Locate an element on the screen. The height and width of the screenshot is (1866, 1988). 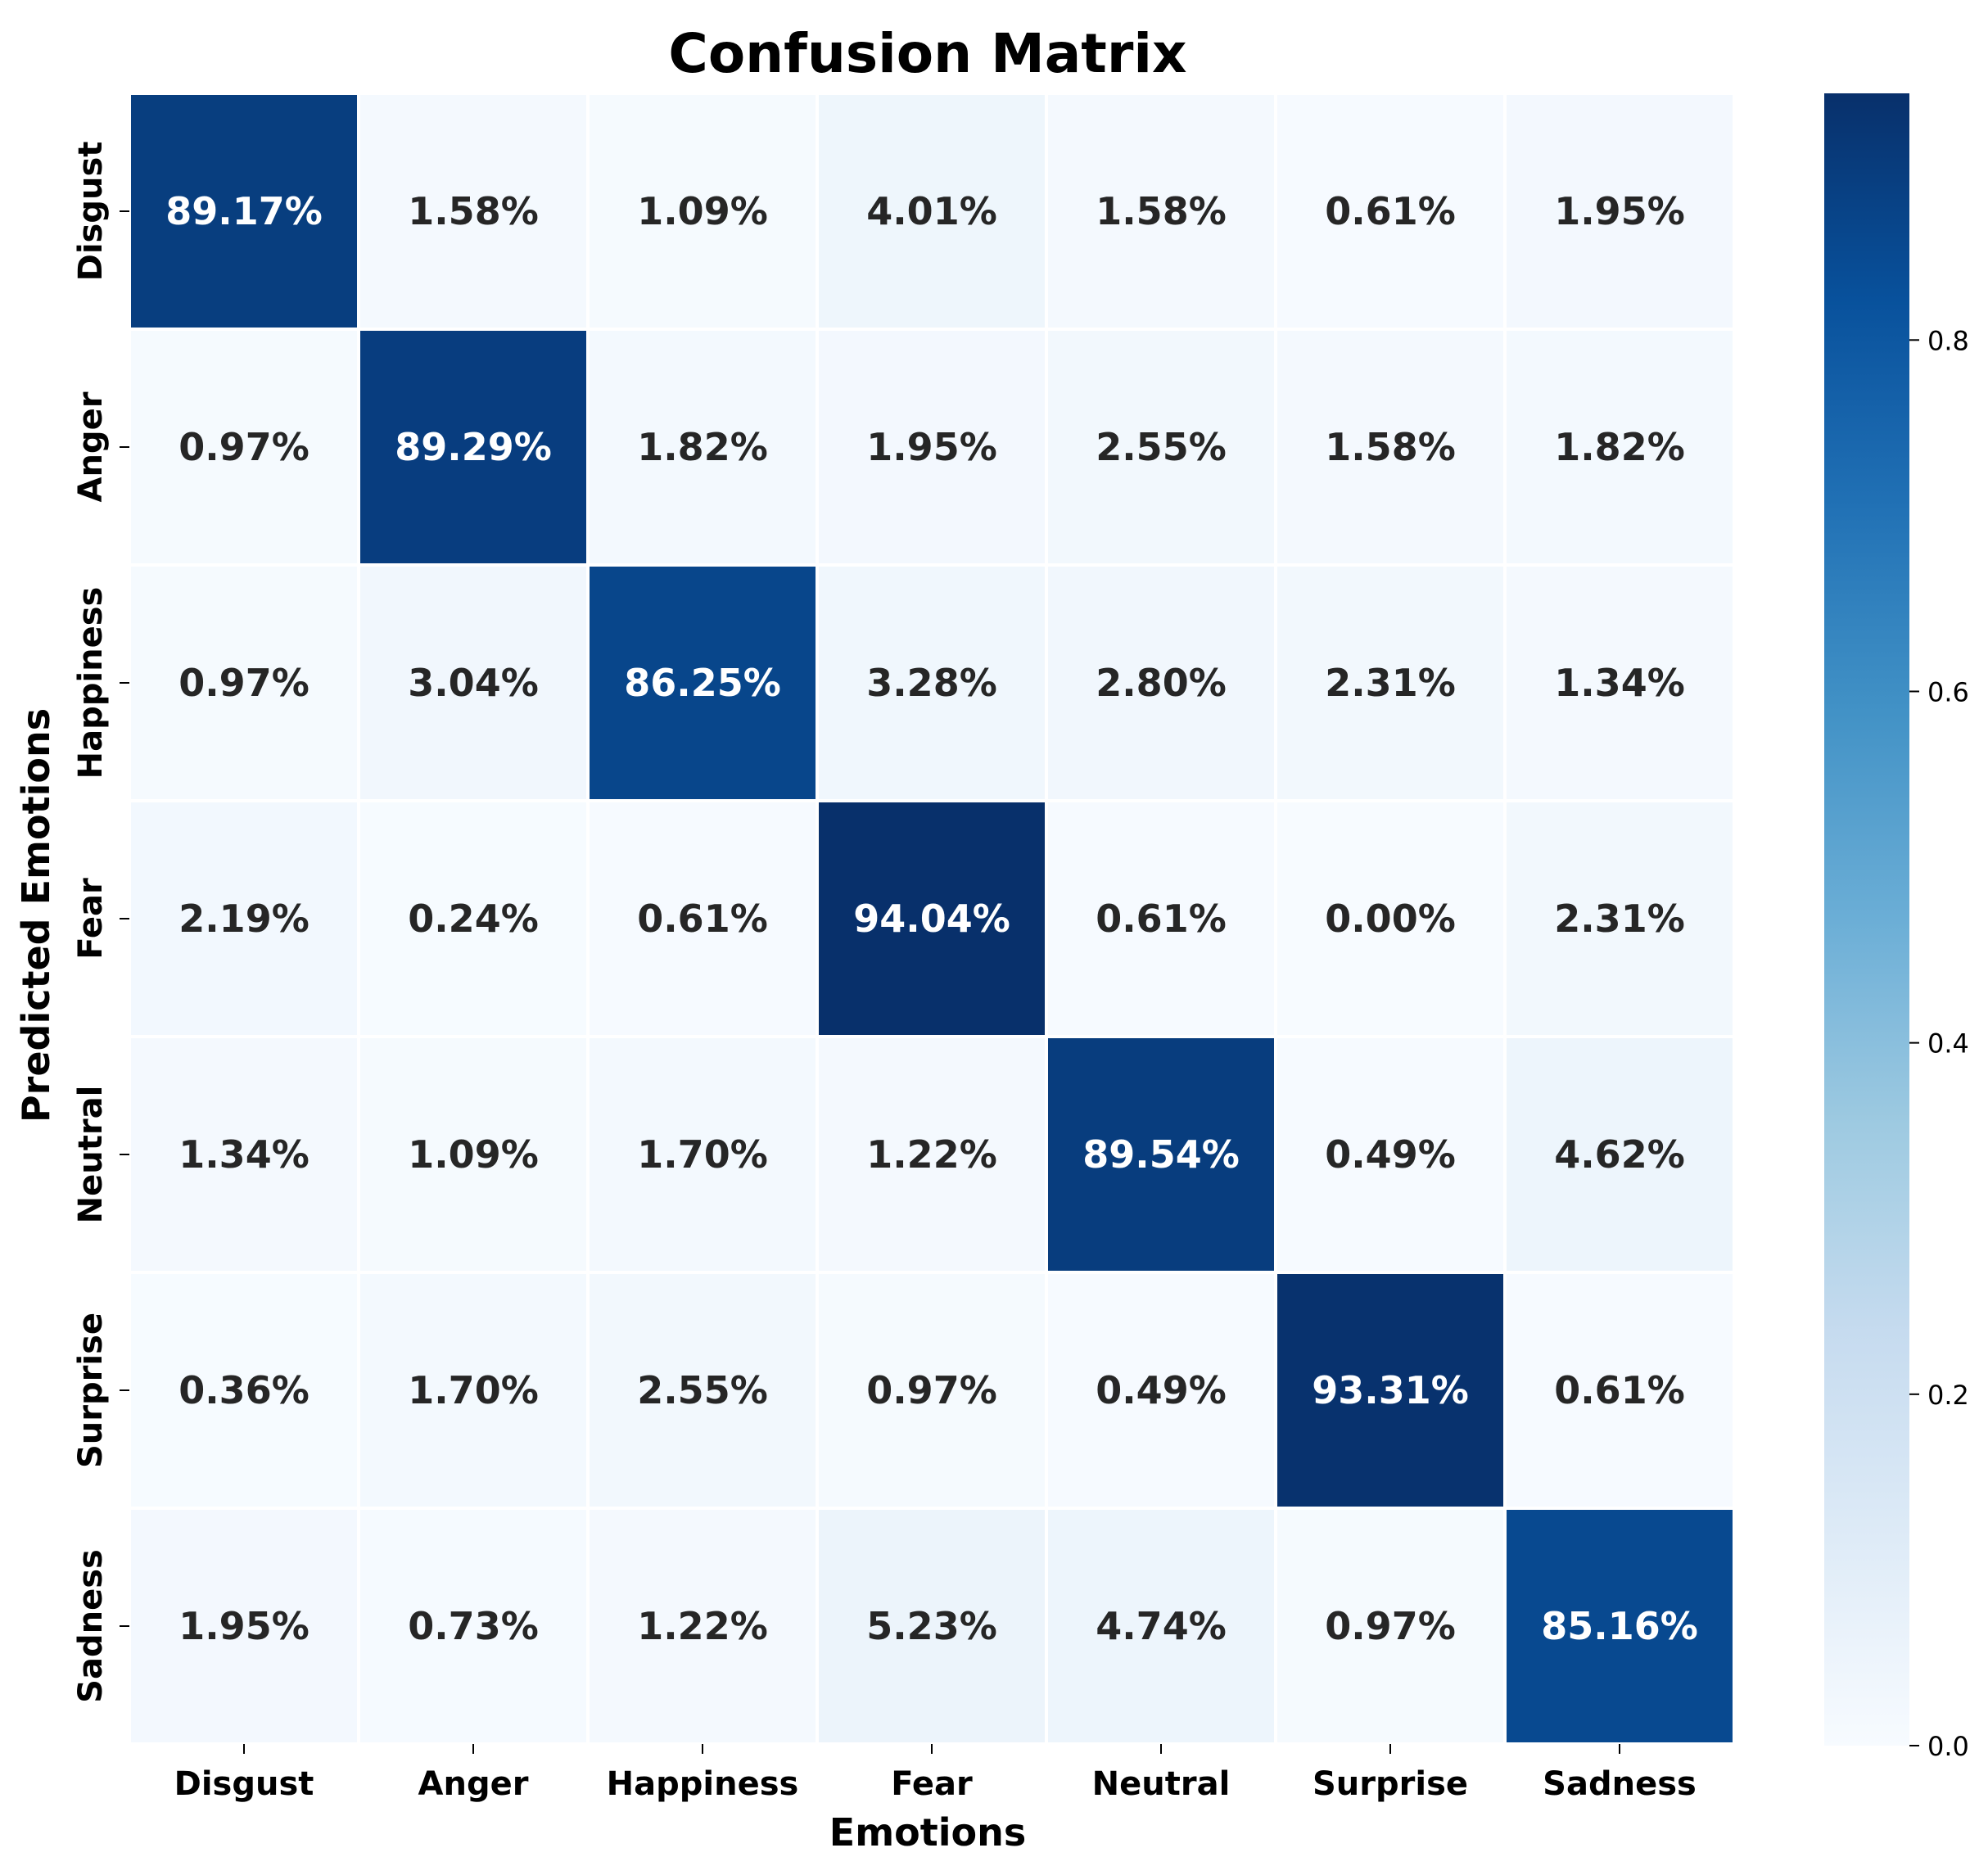
cell-value-label: 4.74% is located at coordinates (1161, 1626).